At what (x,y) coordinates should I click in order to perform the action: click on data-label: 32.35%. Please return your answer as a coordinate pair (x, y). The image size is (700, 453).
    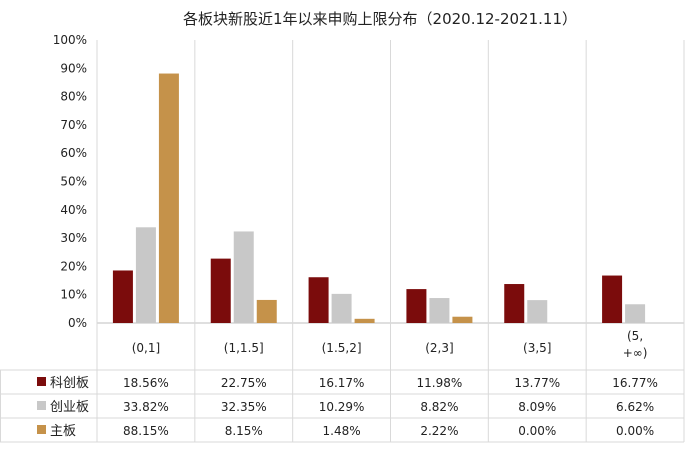
    Looking at the image, I should click on (244, 407).